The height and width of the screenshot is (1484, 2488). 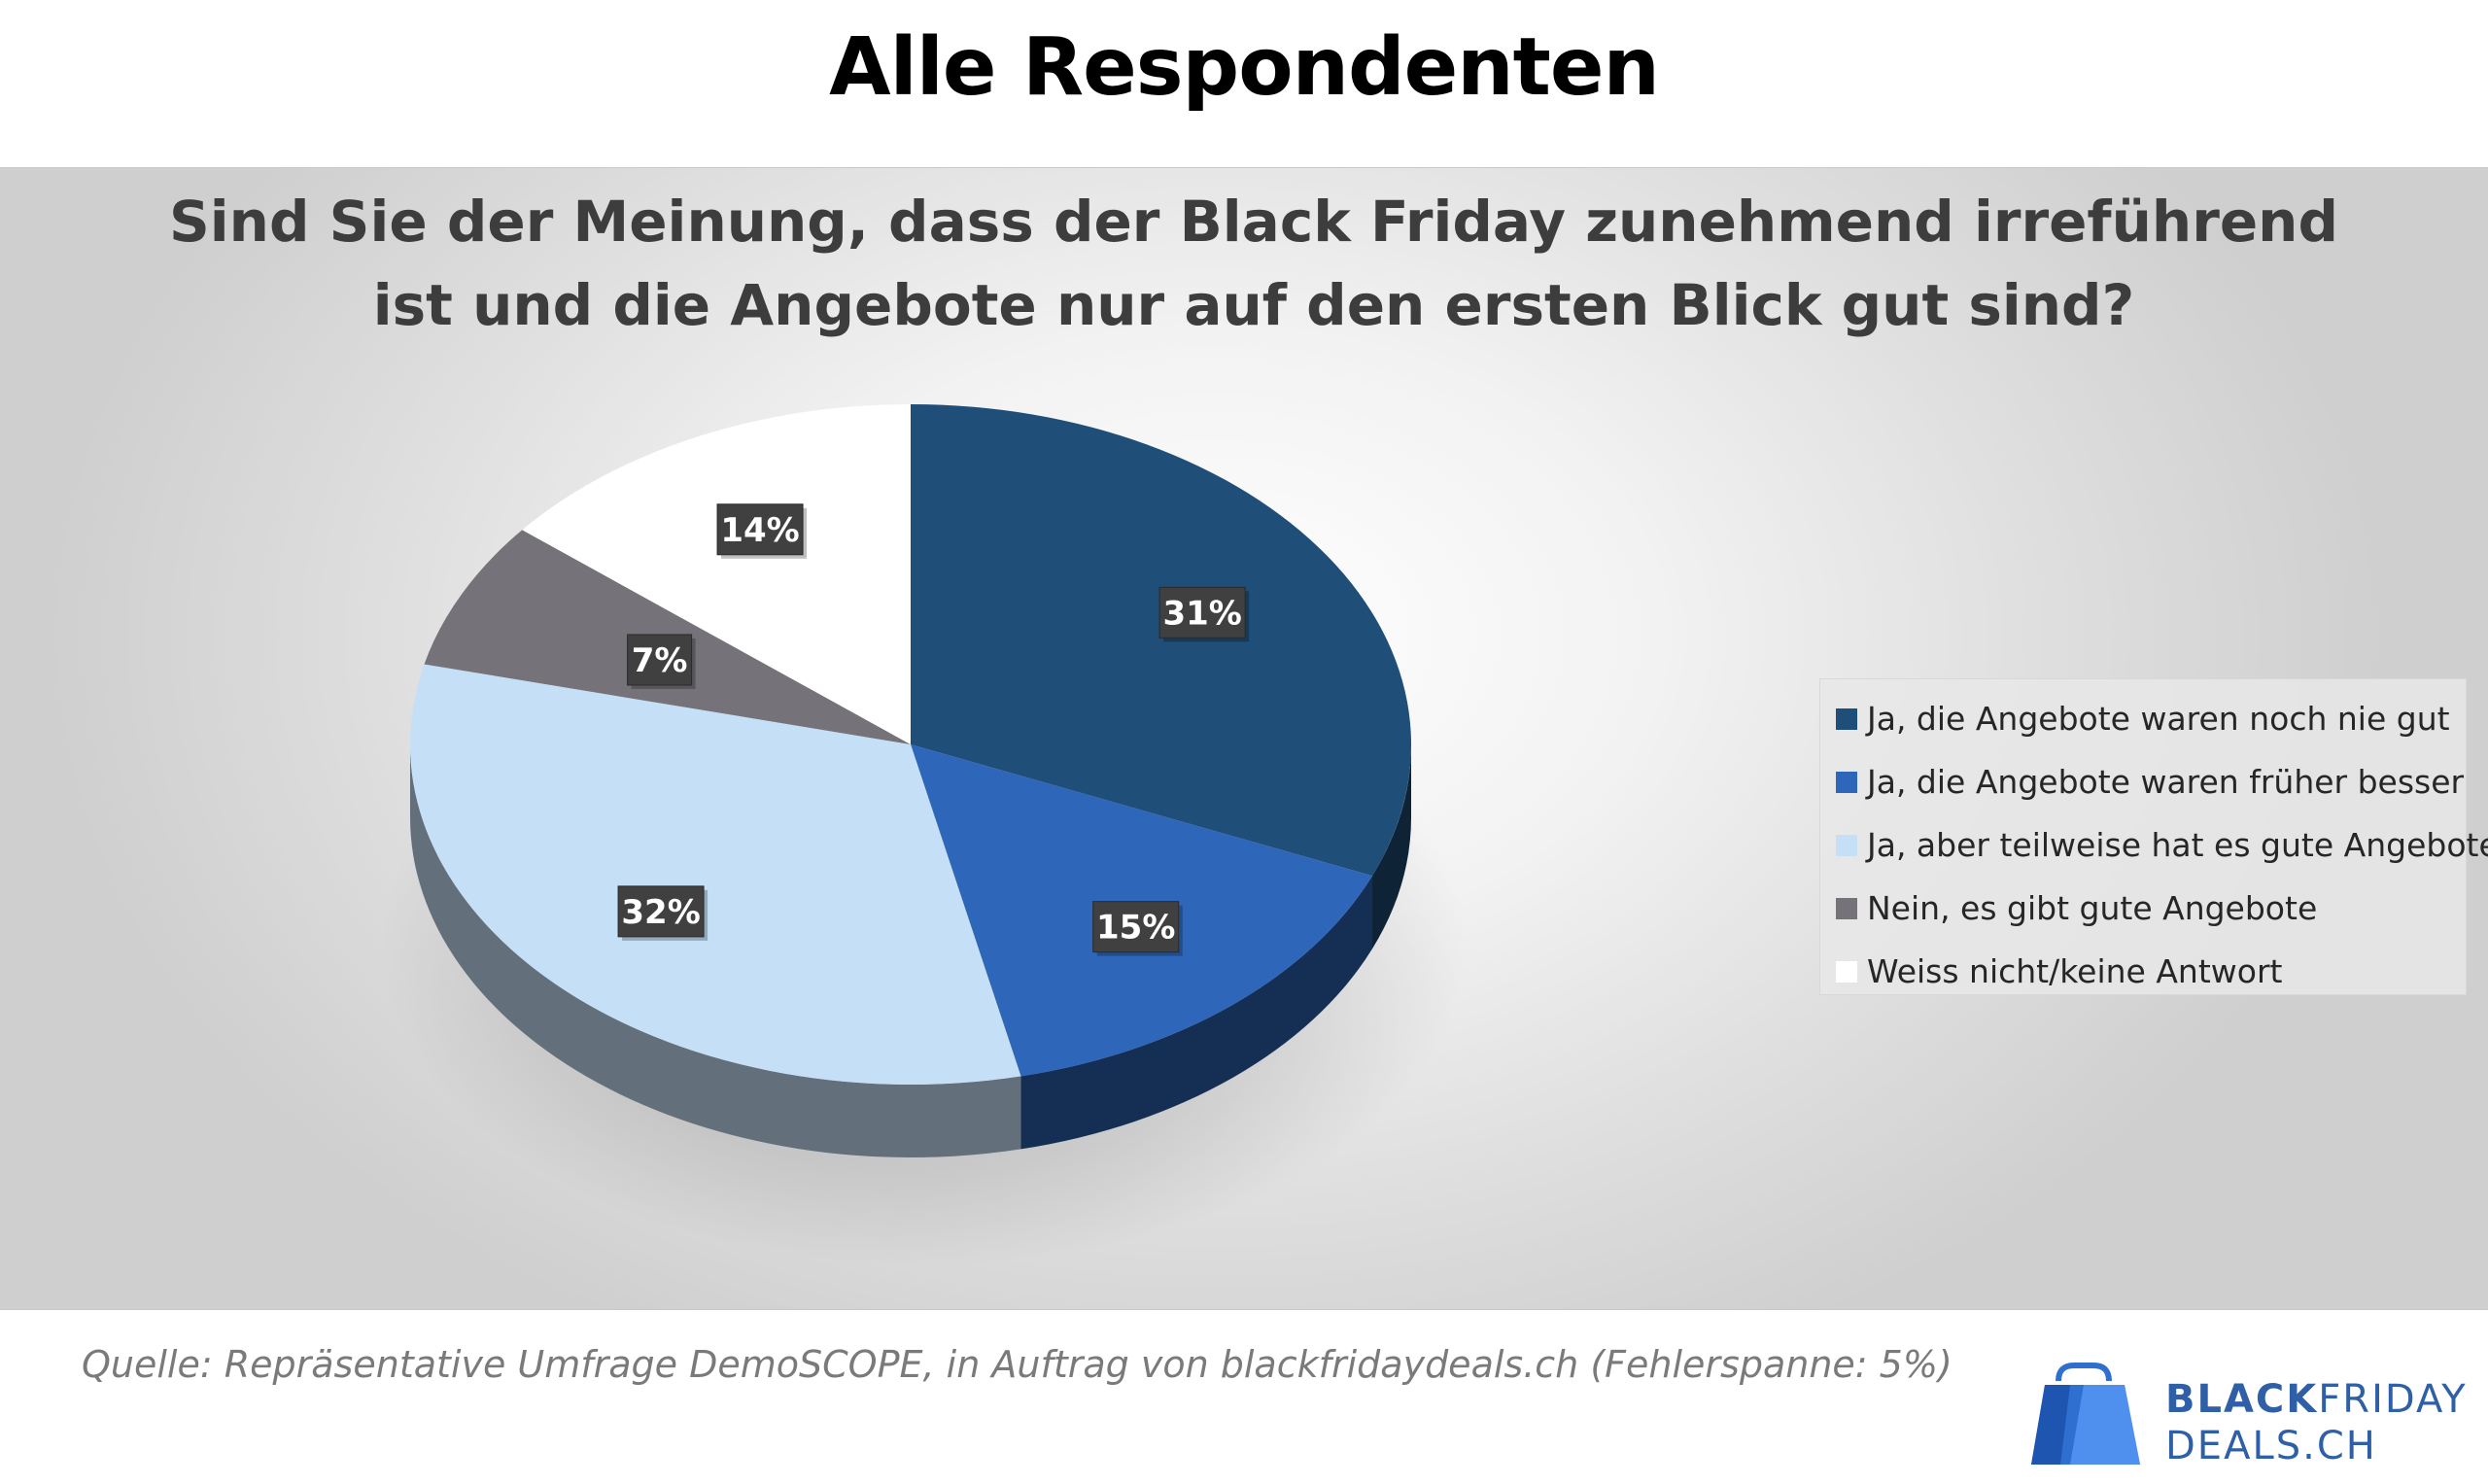 I want to click on legend-label: Weiss nicht/keine Antwort, so click(x=2075, y=971).